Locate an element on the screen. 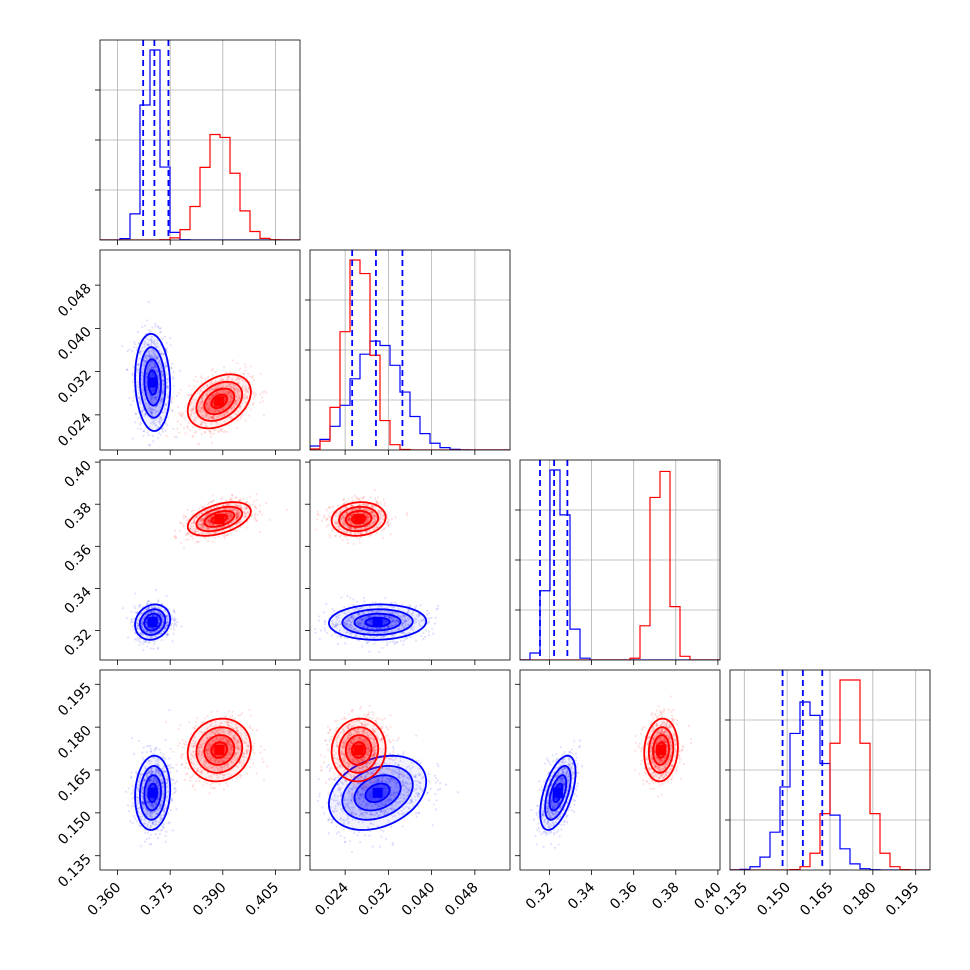 The height and width of the screenshot is (970, 970). x-tick-label: 0.390 is located at coordinates (210, 900).